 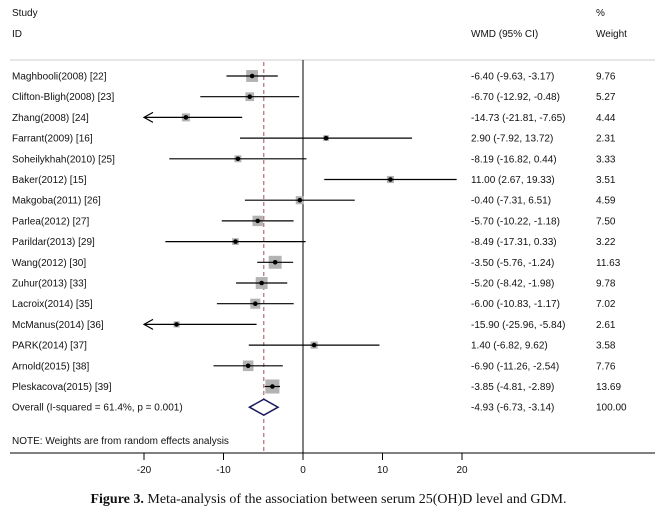 What do you see at coordinates (512, 77) in the screenshot?
I see `effect-text: -6.40 (-9.63, -3.17)` at bounding box center [512, 77].